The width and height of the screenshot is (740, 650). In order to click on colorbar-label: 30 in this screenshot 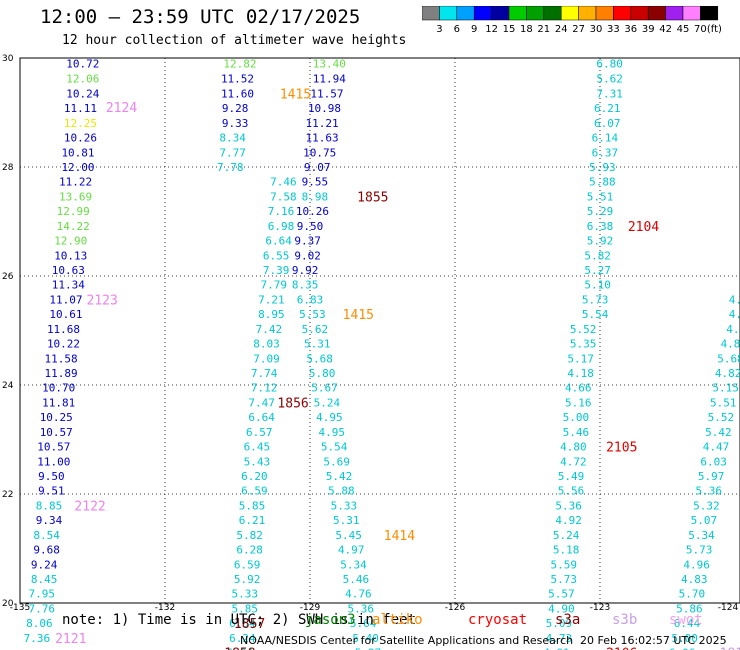, I will do `click(596, 29)`.